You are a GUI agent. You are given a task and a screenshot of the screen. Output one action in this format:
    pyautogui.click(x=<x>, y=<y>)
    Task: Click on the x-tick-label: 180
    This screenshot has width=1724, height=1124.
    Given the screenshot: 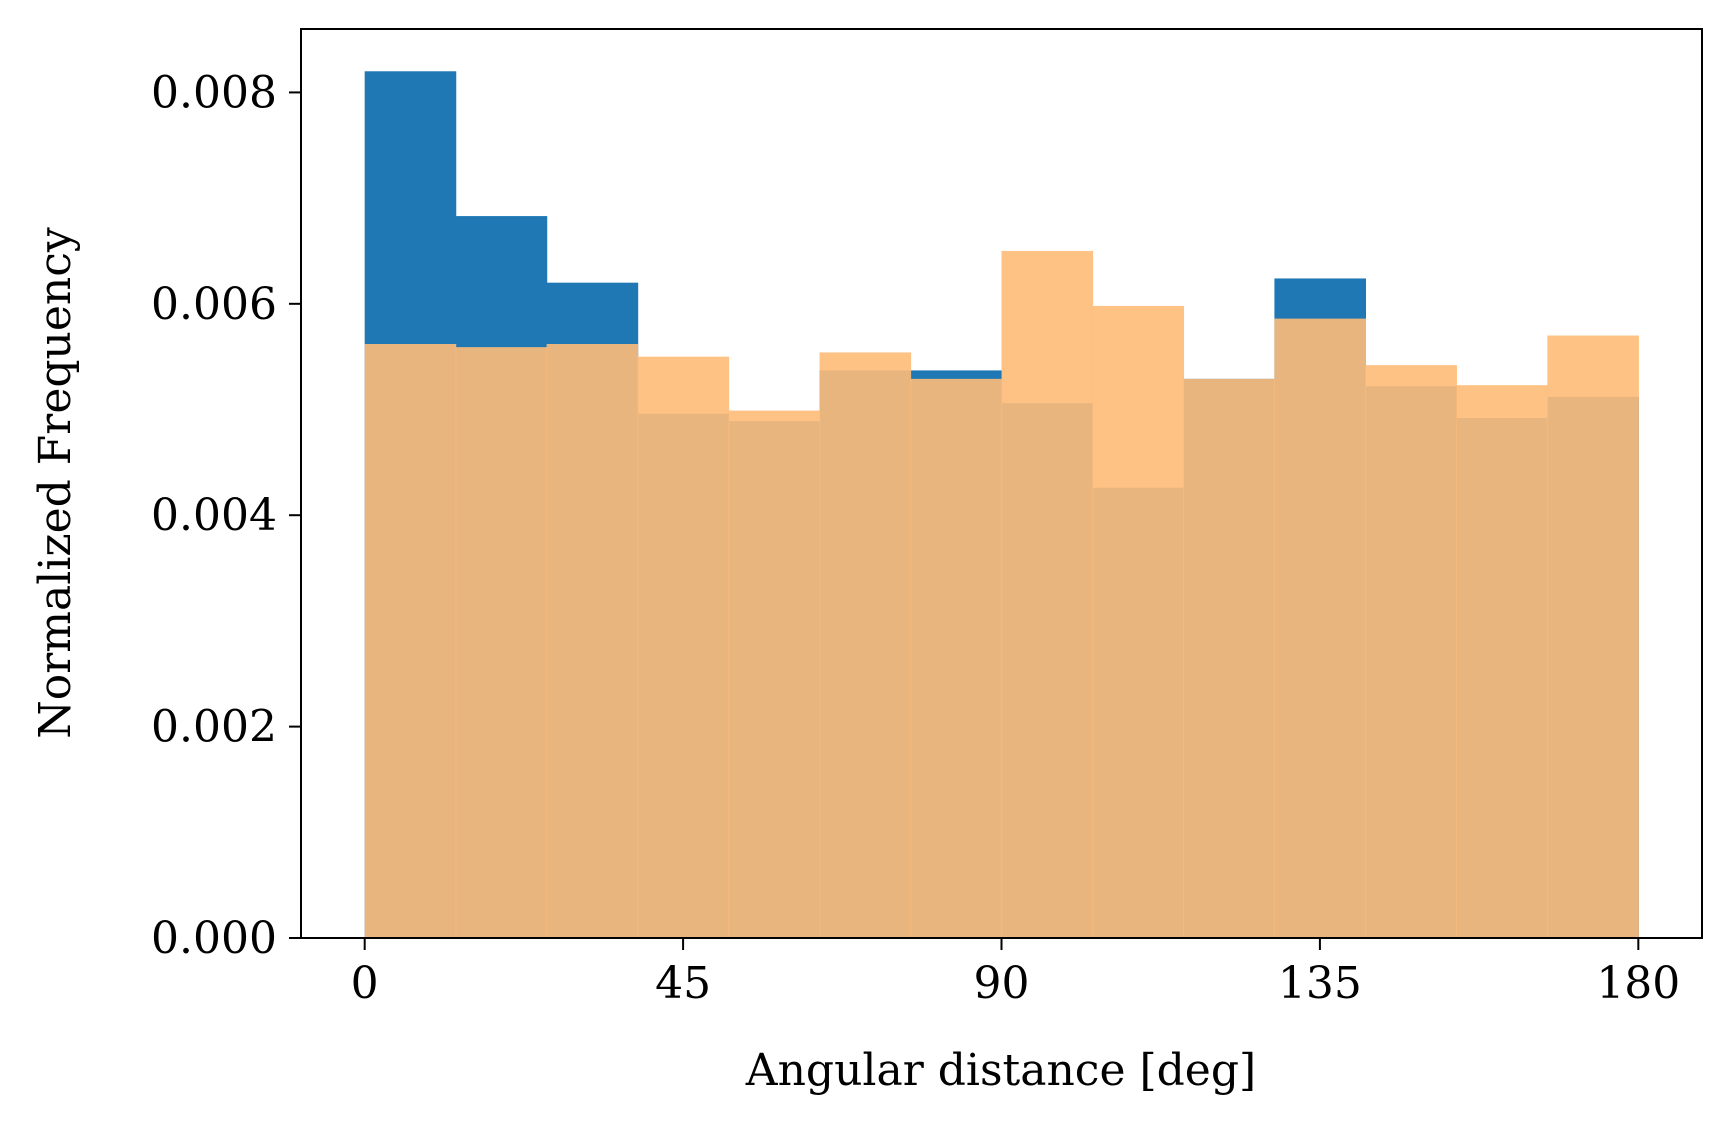 What is the action you would take?
    pyautogui.click(x=1638, y=983)
    